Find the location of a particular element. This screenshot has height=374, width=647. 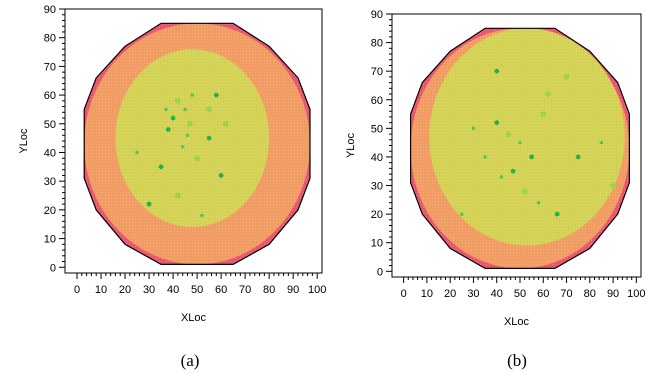

caption-a: (a) is located at coordinates (190, 360).